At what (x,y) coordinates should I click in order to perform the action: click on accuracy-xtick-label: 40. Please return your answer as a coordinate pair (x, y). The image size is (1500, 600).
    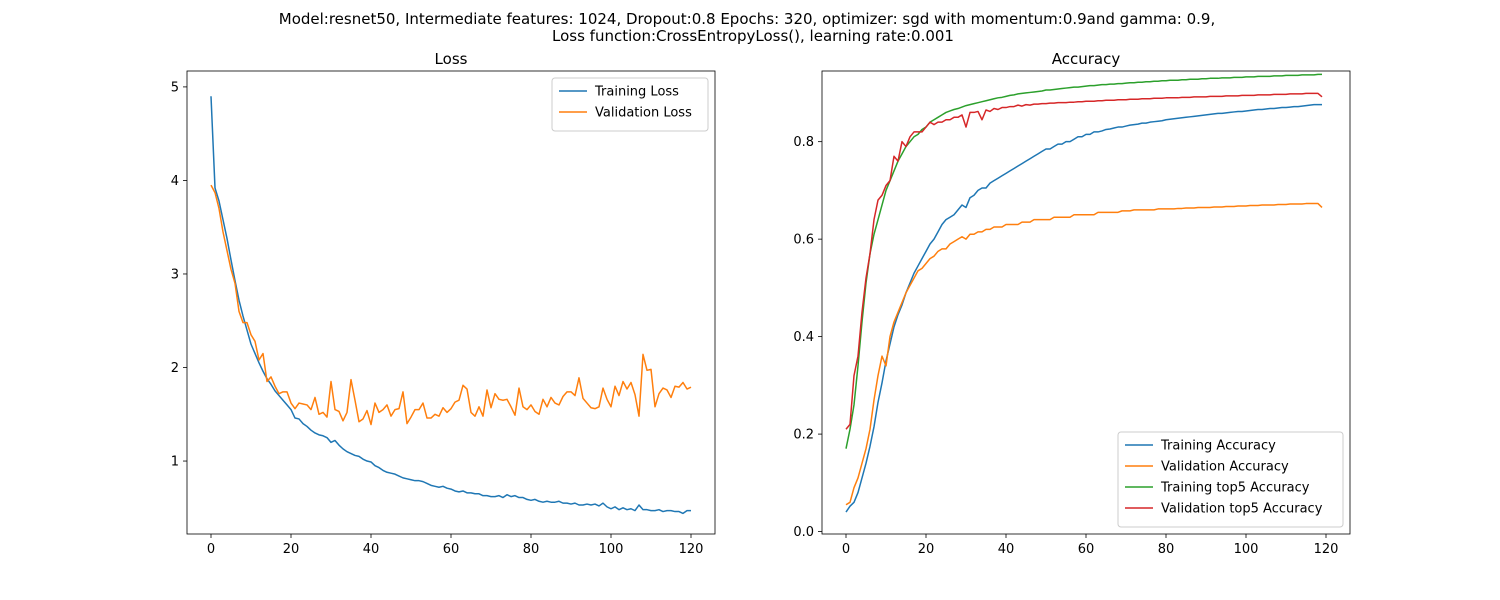
    Looking at the image, I should click on (1006, 549).